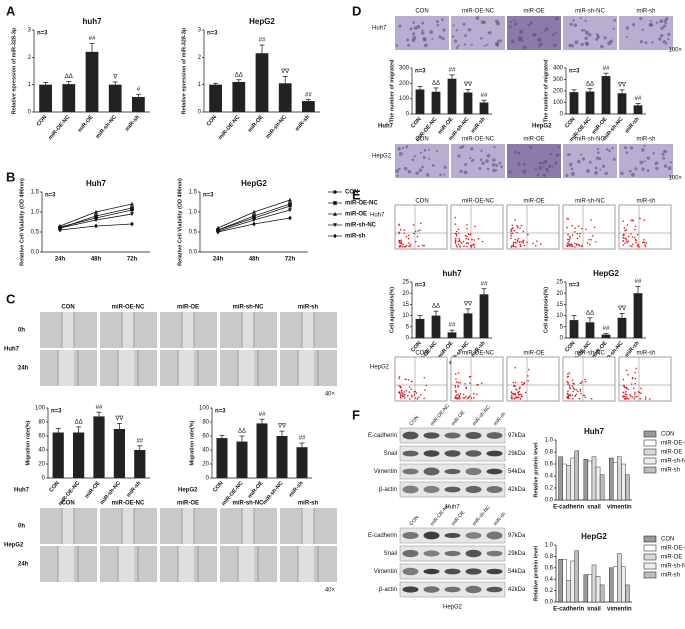 This screenshot has height=629, width=685. What do you see at coordinates (335, 213) in the screenshot?
I see `legend-marker` at bounding box center [335, 213].